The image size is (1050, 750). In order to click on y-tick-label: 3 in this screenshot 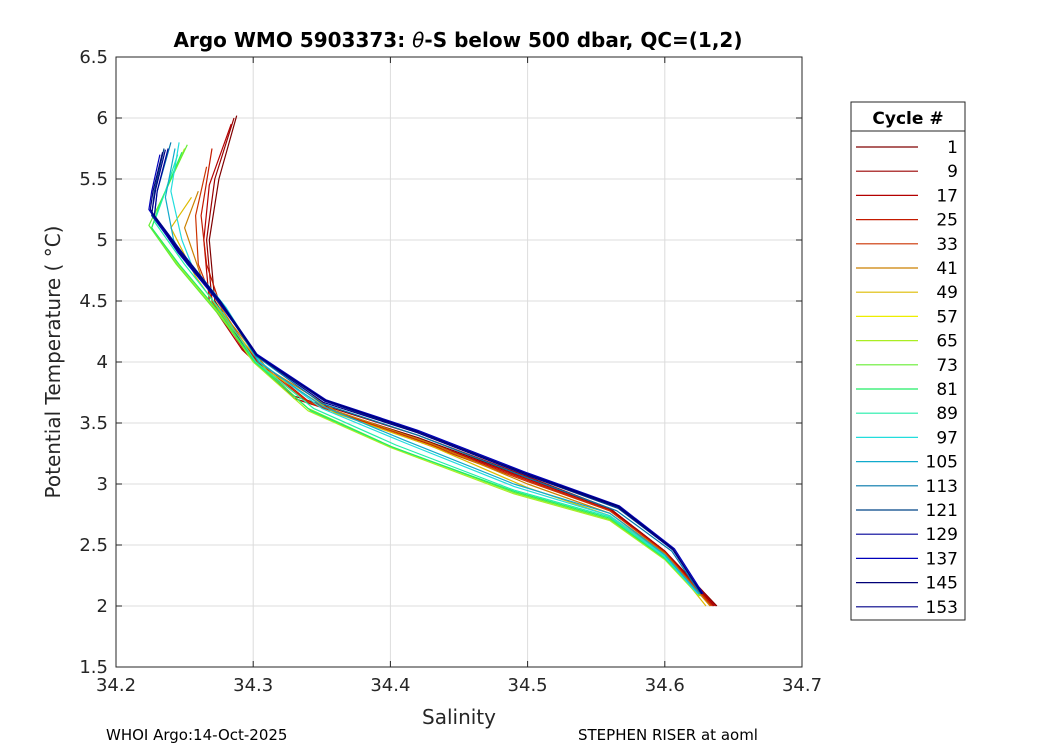, I will do `click(102, 484)`.